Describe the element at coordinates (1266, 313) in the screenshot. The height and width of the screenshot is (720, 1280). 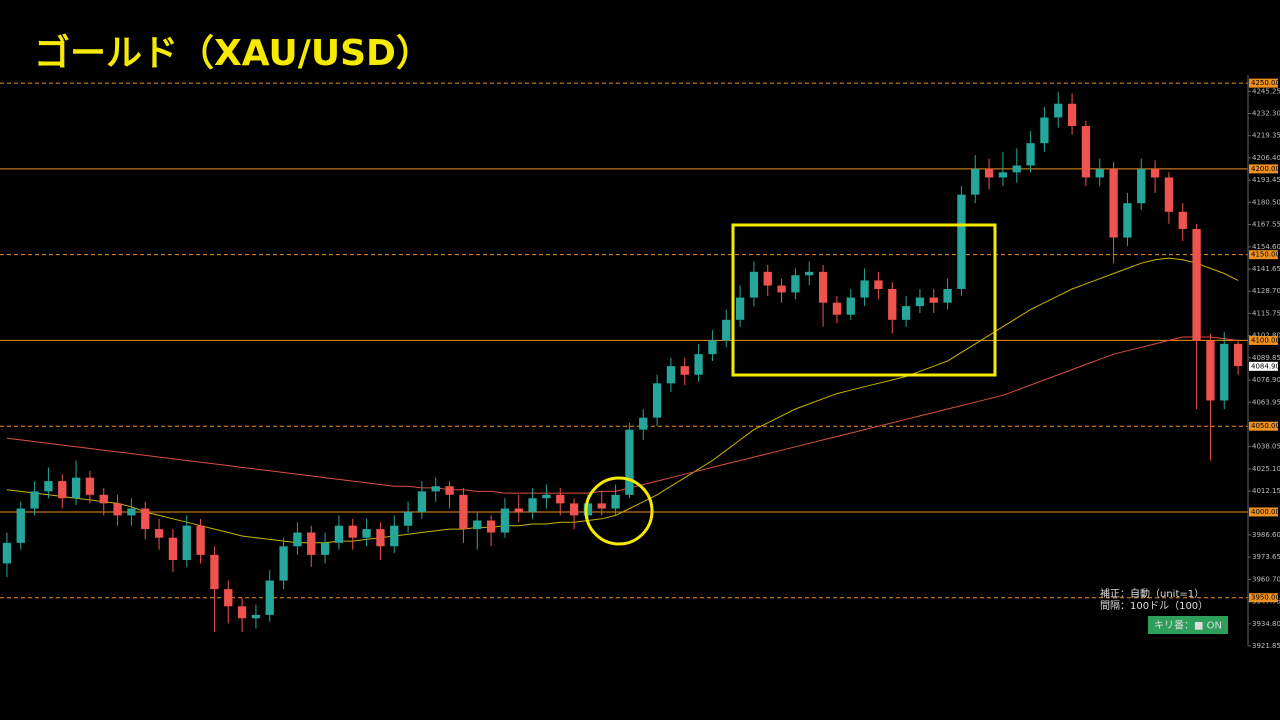
I see `y-tick-label: 4115.75` at that location.